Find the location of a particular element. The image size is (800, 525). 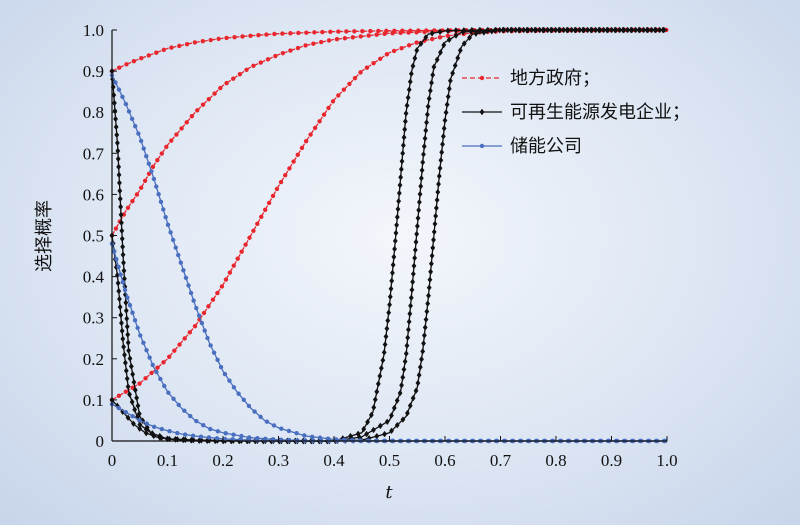

x-tick-label: 0.8 is located at coordinates (555, 460).